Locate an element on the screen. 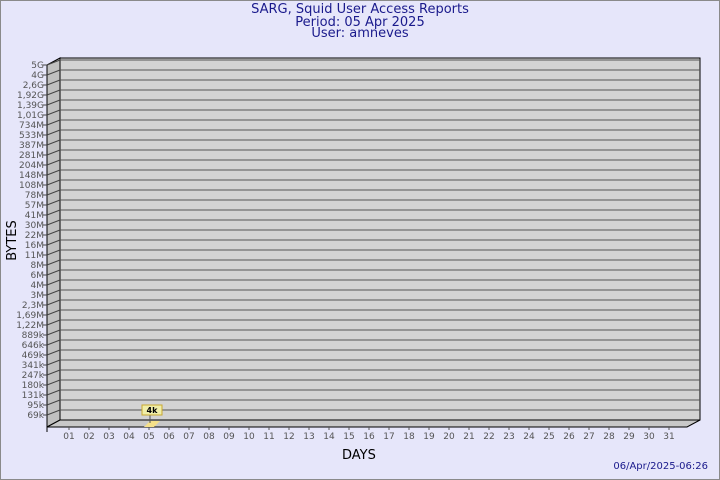 This screenshot has height=480, width=720. y-tick-label: 3M is located at coordinates (38, 296).